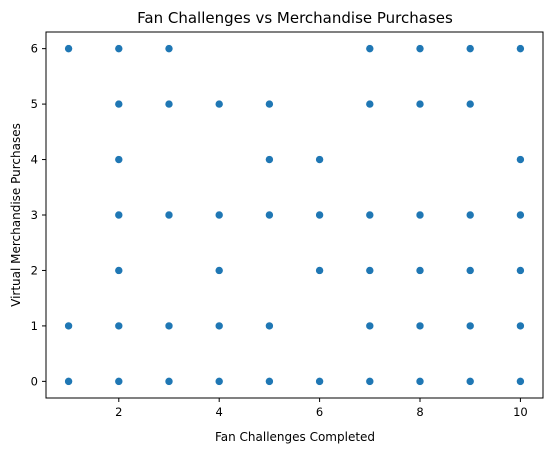 This screenshot has width=554, height=455. What do you see at coordinates (16, 215) in the screenshot?
I see `y-axis-label: Virtual Merchandise Purchases` at bounding box center [16, 215].